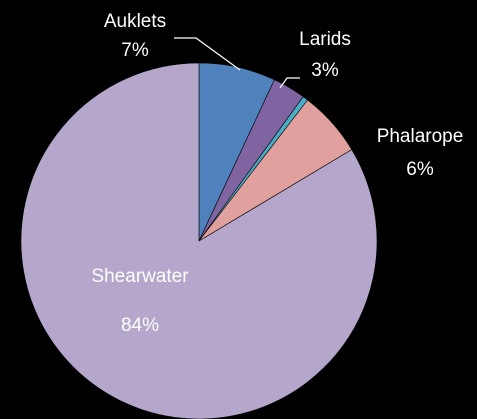  Describe the element at coordinates (325, 70) in the screenshot. I see `slice-value-label: 3%` at that location.